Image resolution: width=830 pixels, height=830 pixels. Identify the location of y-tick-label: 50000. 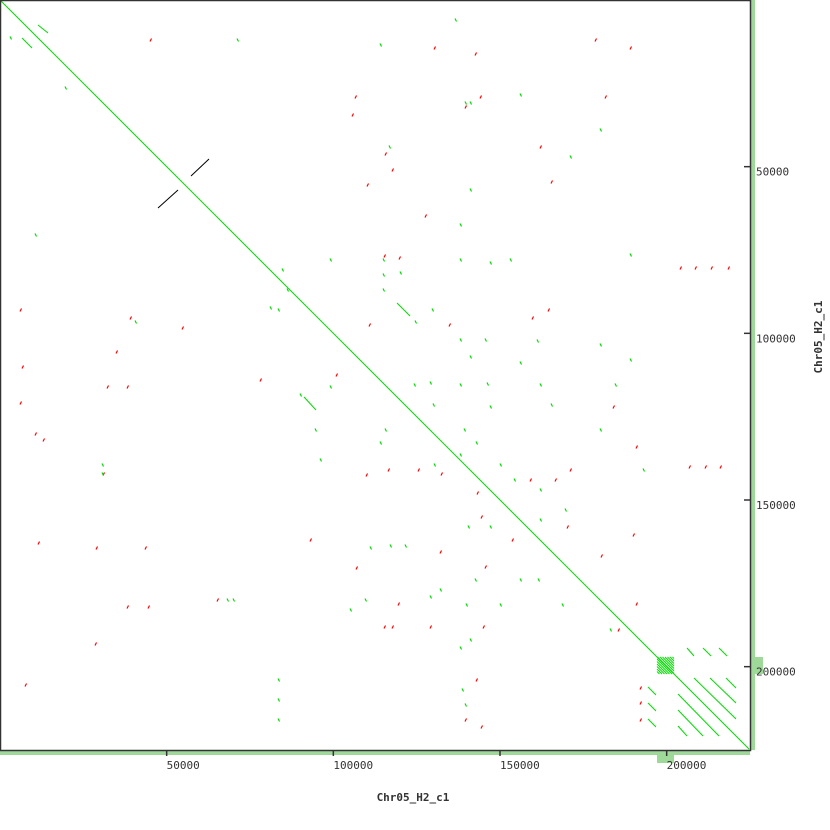
(772, 172).